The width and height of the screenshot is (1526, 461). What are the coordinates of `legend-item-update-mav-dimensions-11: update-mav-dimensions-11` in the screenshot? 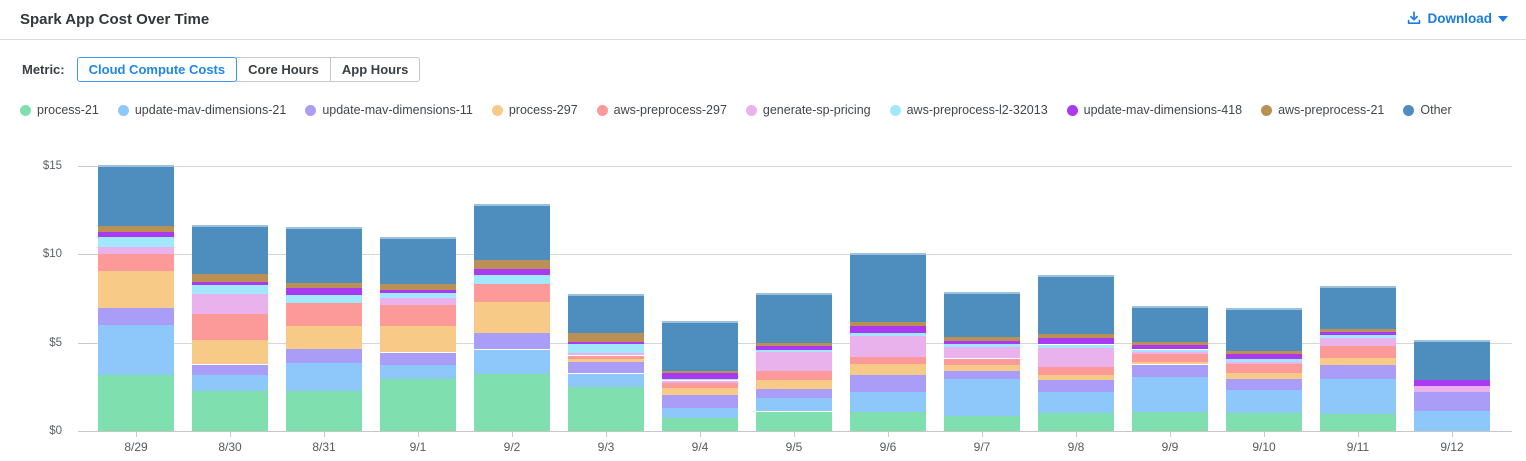 It's located at (389, 110).